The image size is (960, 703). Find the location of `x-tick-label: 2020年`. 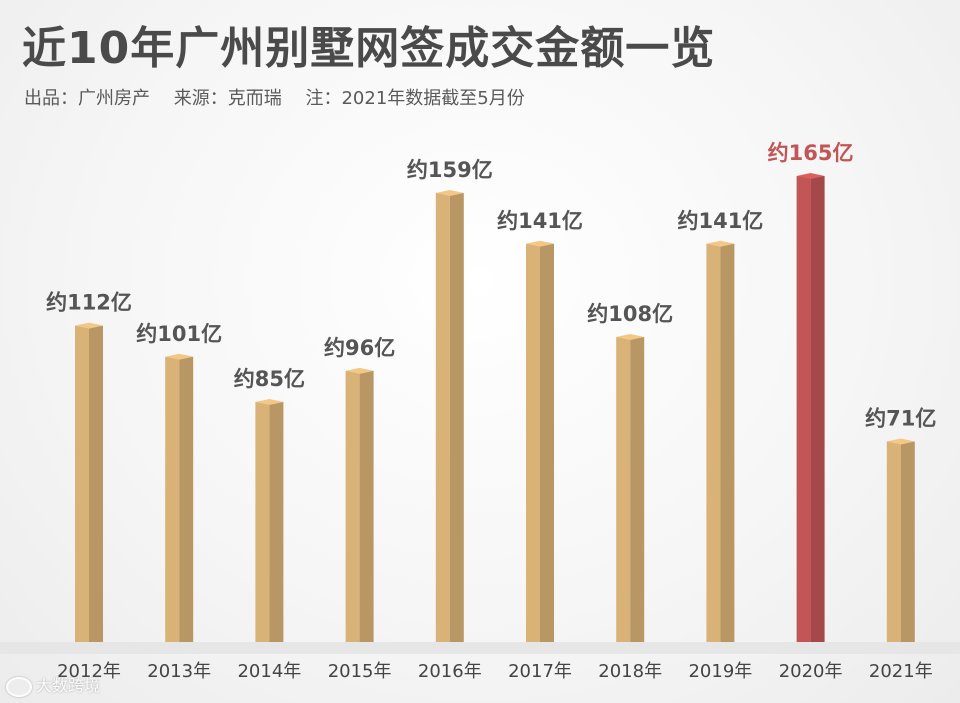

x-tick-label: 2020年 is located at coordinates (811, 671).